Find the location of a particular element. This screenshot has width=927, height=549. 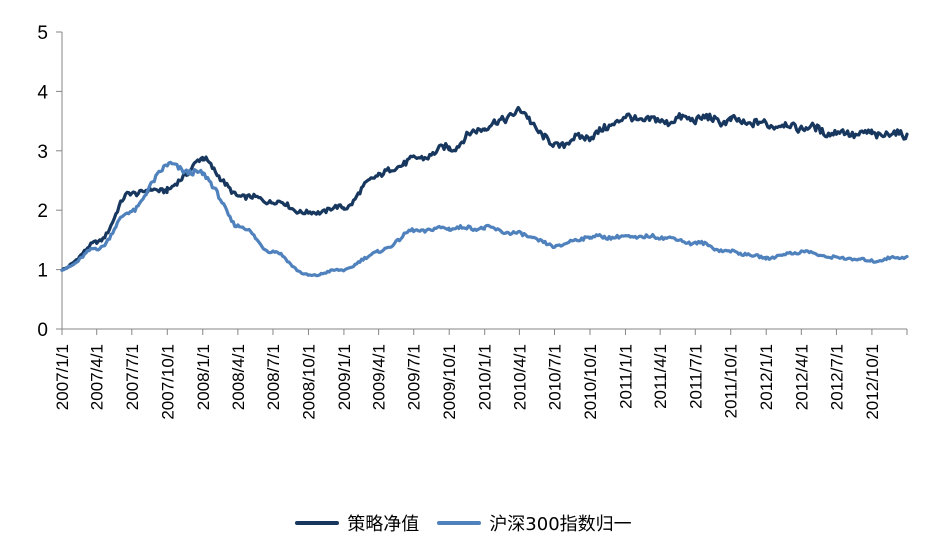

x-tick-label: 2012/7/1 is located at coordinates (836, 377).